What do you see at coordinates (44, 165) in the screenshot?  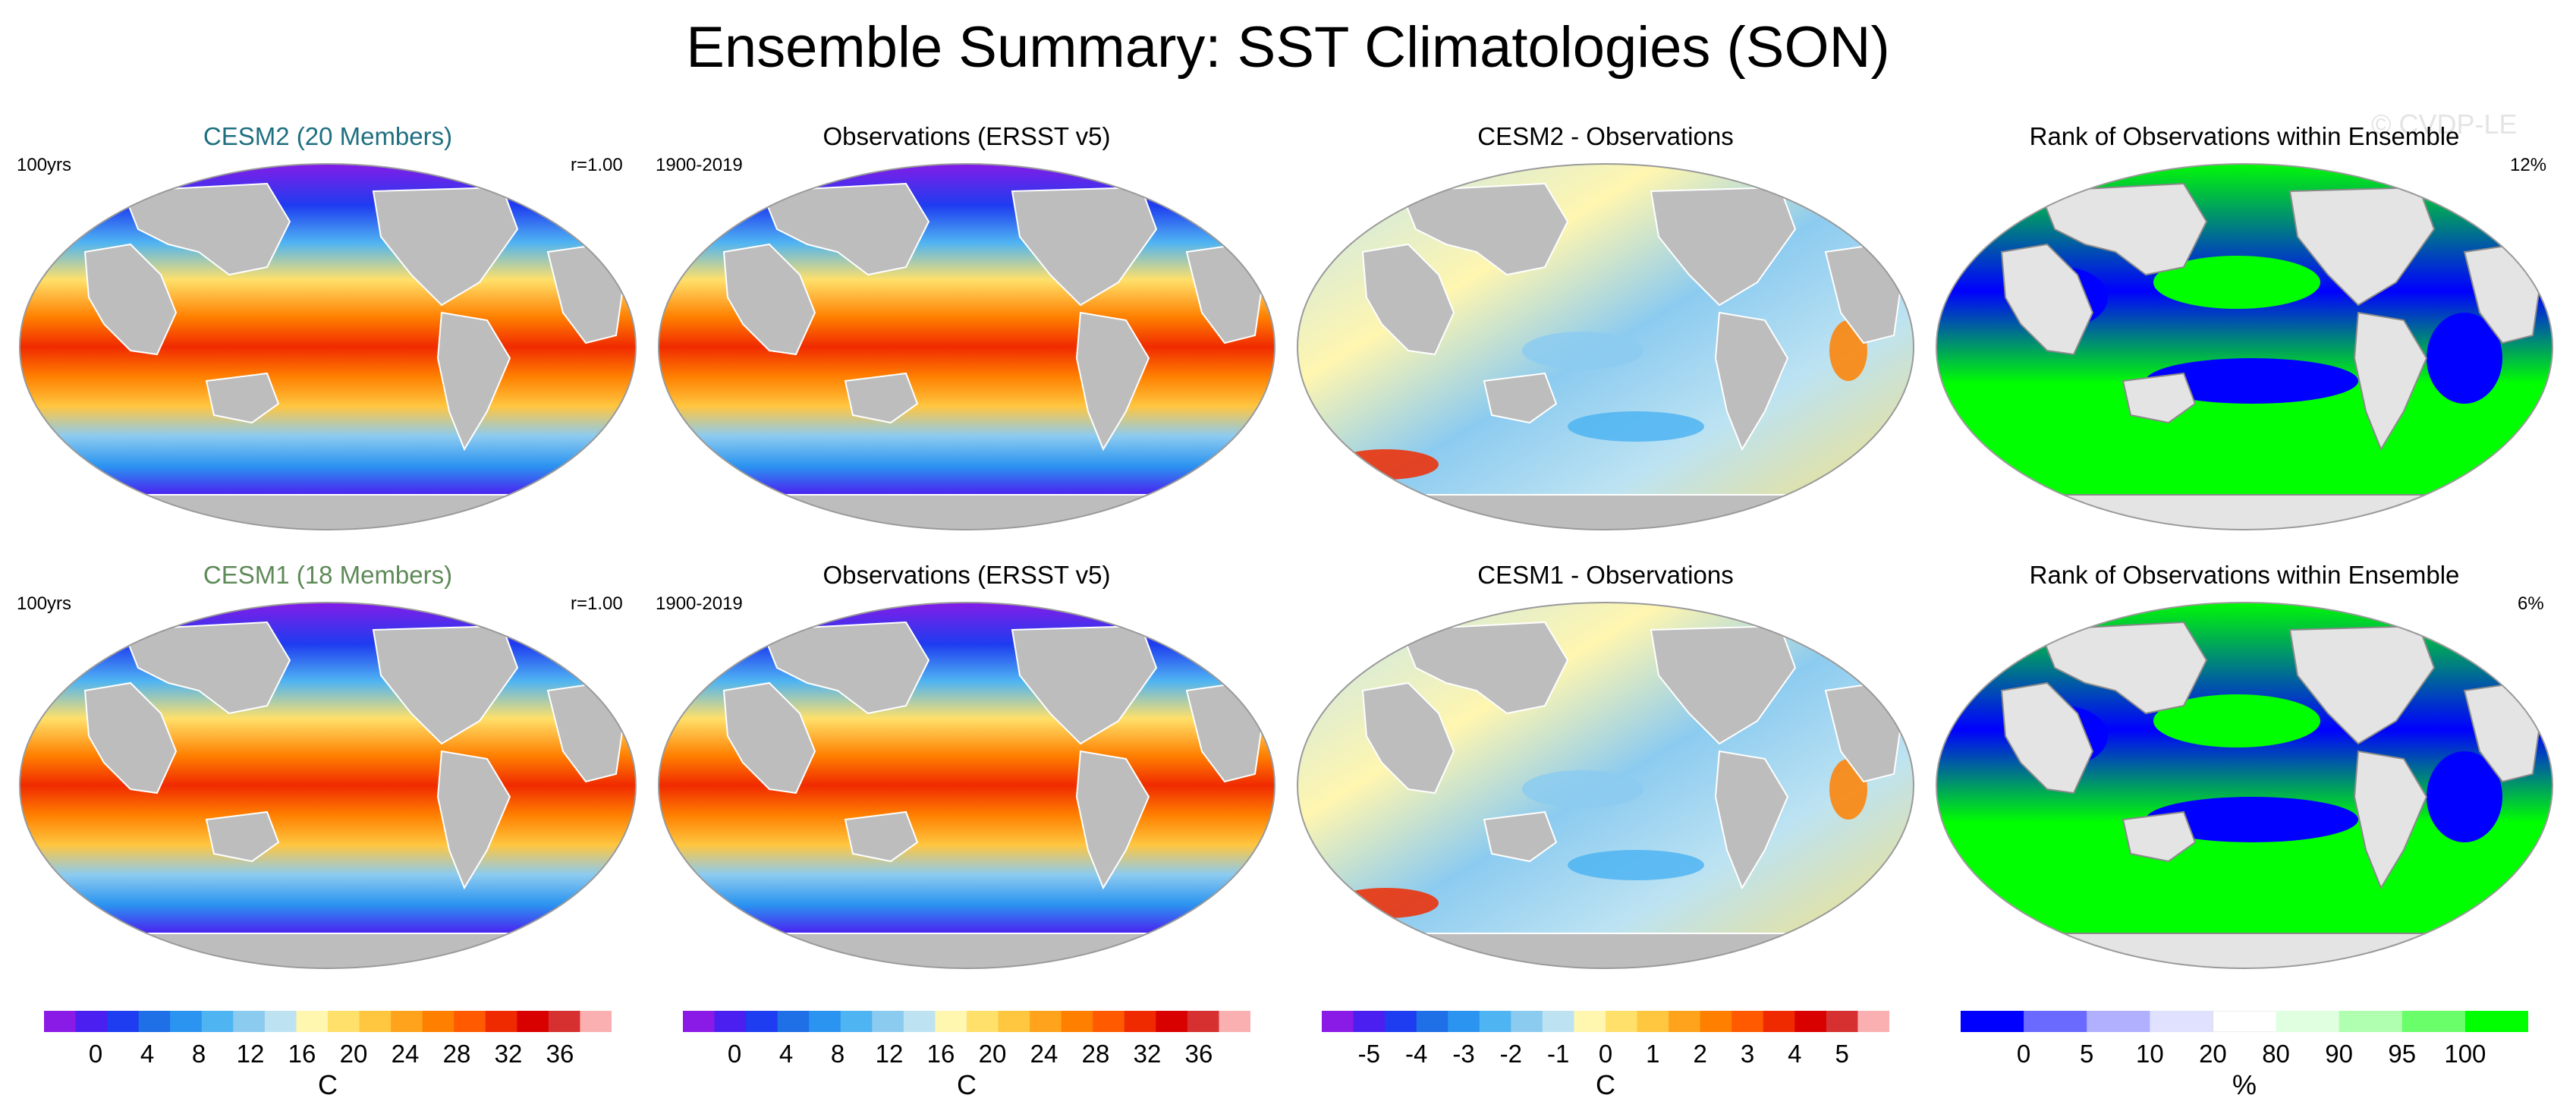 I see `panel-left-text-0: 100yrs` at bounding box center [44, 165].